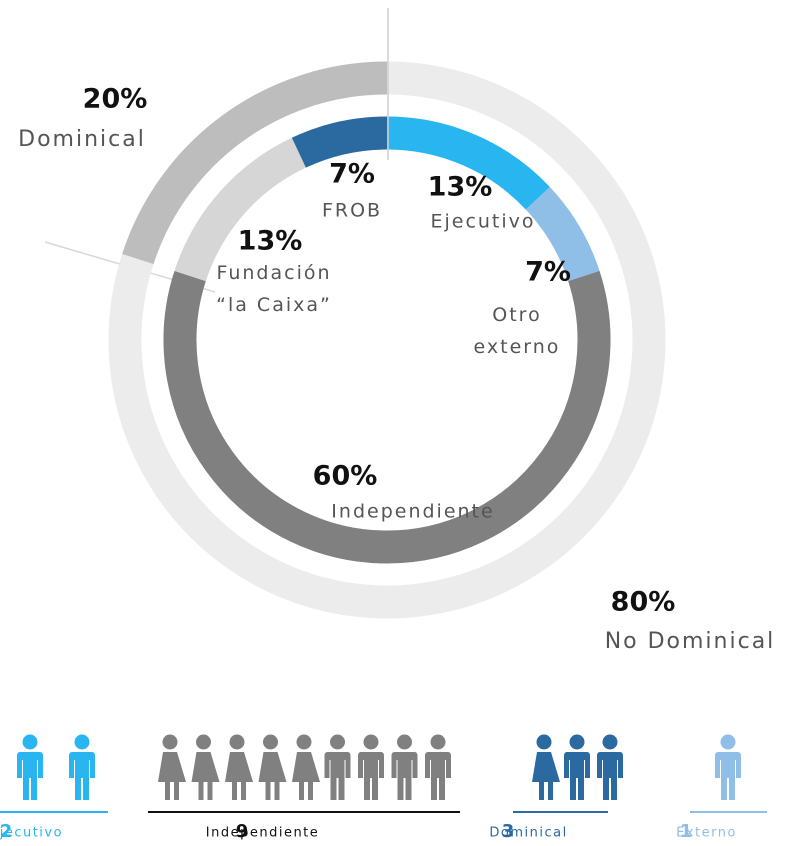 This screenshot has height=846, width=789. What do you see at coordinates (242, 831) in the screenshot?
I see `count-label: 9` at bounding box center [242, 831].